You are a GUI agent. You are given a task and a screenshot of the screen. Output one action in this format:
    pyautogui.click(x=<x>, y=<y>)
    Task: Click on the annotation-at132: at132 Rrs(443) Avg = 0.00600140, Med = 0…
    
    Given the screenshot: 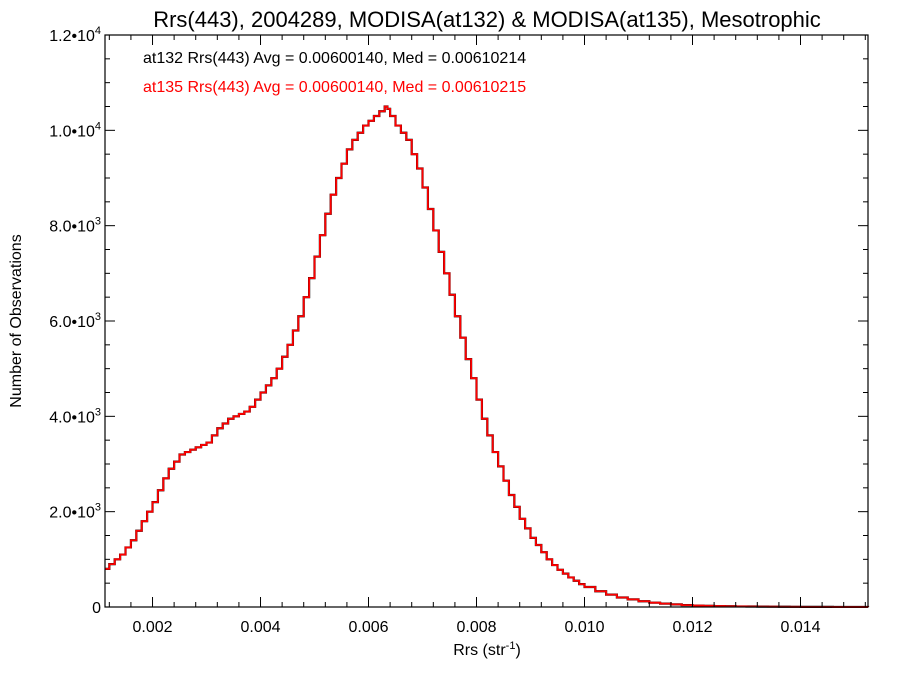 What is the action you would take?
    pyautogui.click(x=334, y=58)
    